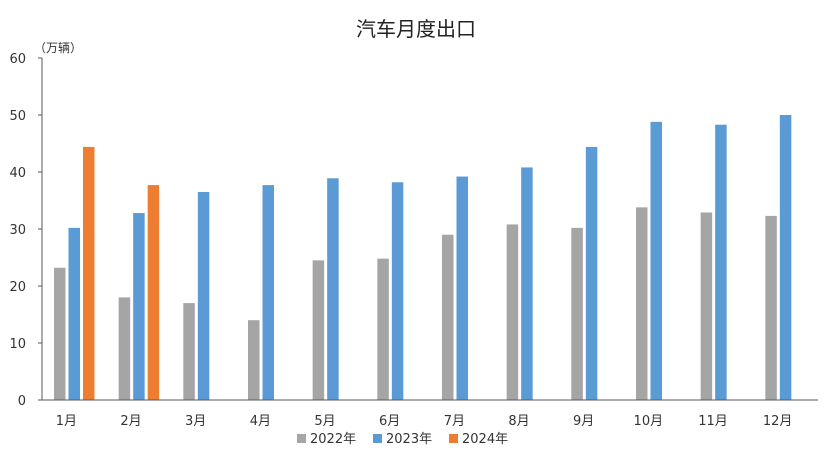 The image size is (832, 472). Describe the element at coordinates (74, 313) in the screenshot. I see `bar-2023年-1月` at that location.